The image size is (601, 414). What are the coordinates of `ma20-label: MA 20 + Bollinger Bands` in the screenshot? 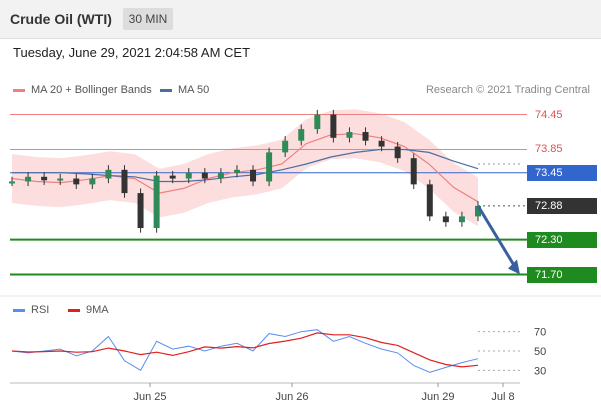 It's located at (91, 90).